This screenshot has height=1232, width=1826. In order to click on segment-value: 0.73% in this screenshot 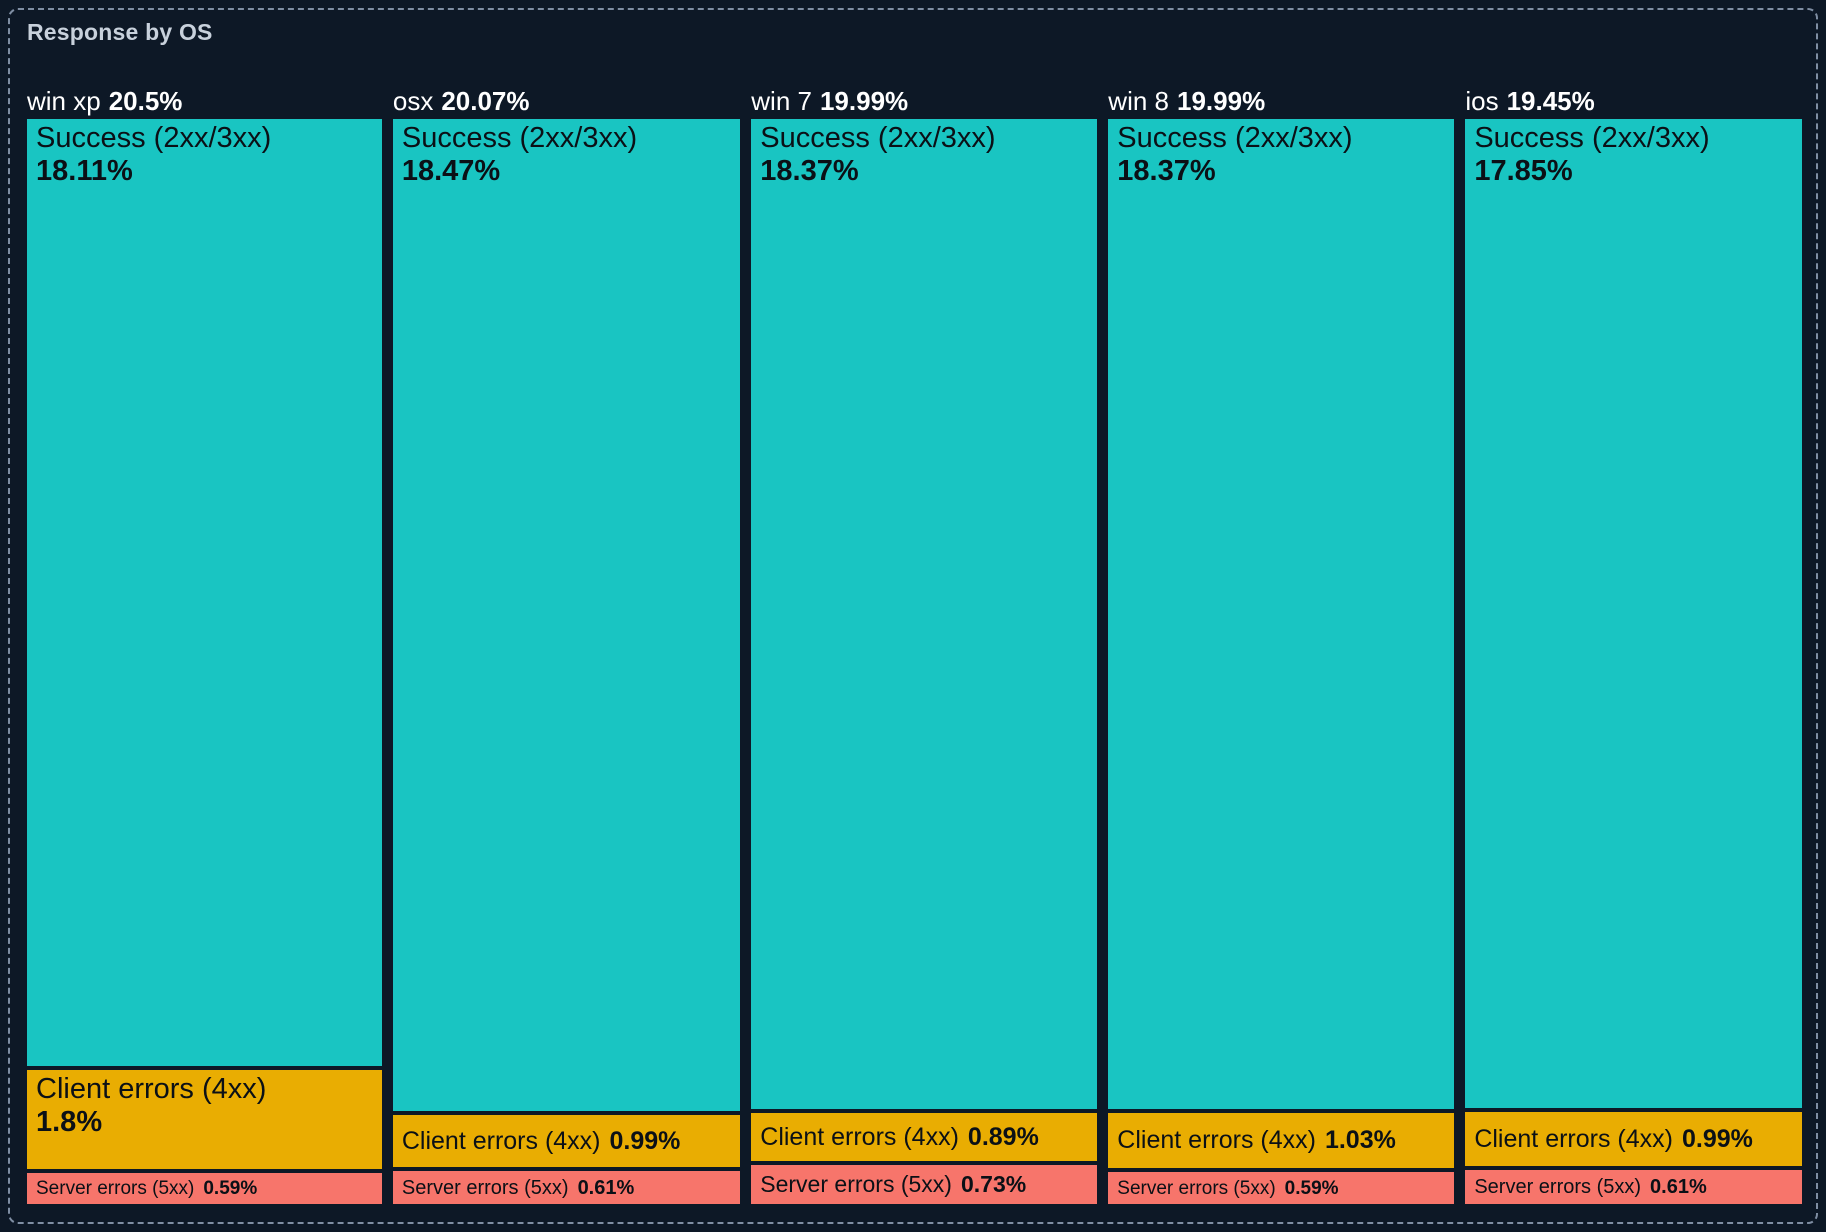, I will do `click(993, 1183)`.